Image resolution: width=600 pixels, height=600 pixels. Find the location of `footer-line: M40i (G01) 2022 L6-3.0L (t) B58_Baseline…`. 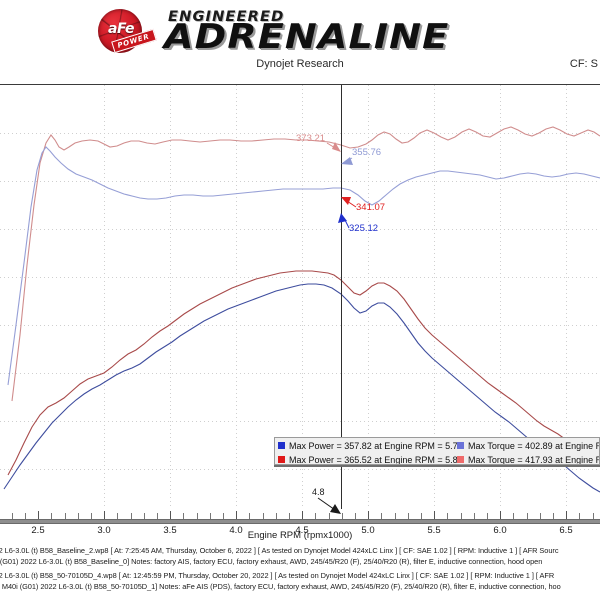

footer-line: M40i (G01) 2022 L6-3.0L (t) B58_Baseline… is located at coordinates (271, 561).